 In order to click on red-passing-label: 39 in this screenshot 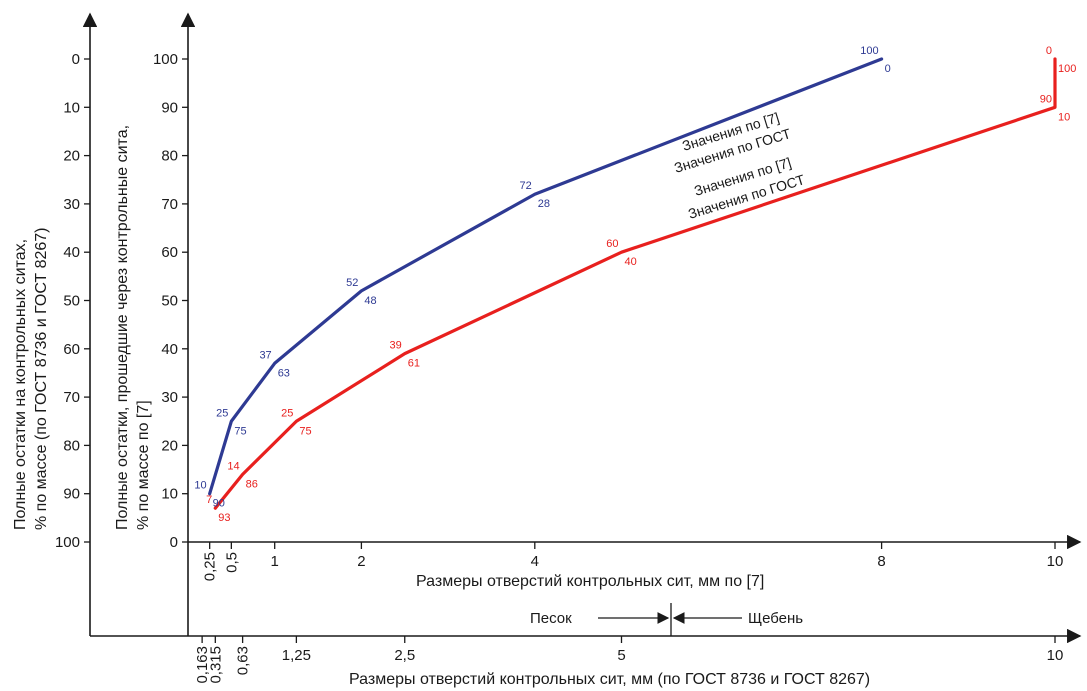, I will do `click(396, 346)`.